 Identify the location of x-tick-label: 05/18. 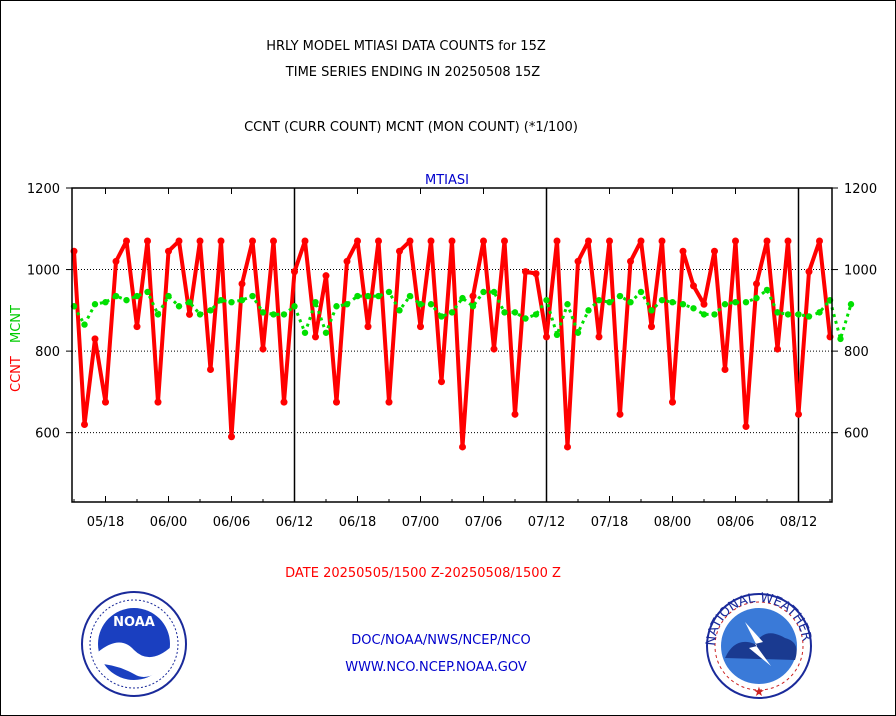
(105, 522).